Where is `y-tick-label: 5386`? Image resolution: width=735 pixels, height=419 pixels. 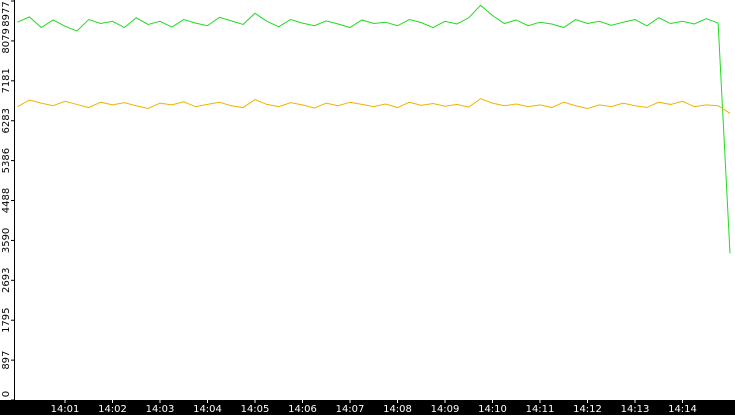 y-tick-label: 5386 is located at coordinates (6, 160).